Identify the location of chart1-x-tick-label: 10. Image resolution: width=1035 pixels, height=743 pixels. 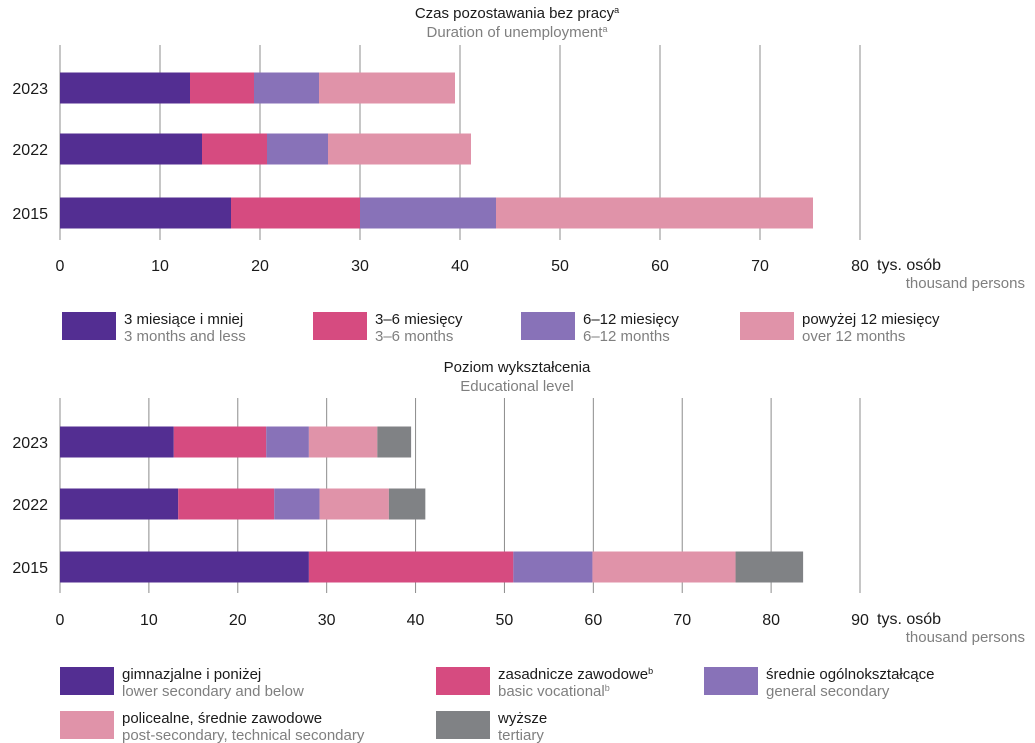
(160, 266).